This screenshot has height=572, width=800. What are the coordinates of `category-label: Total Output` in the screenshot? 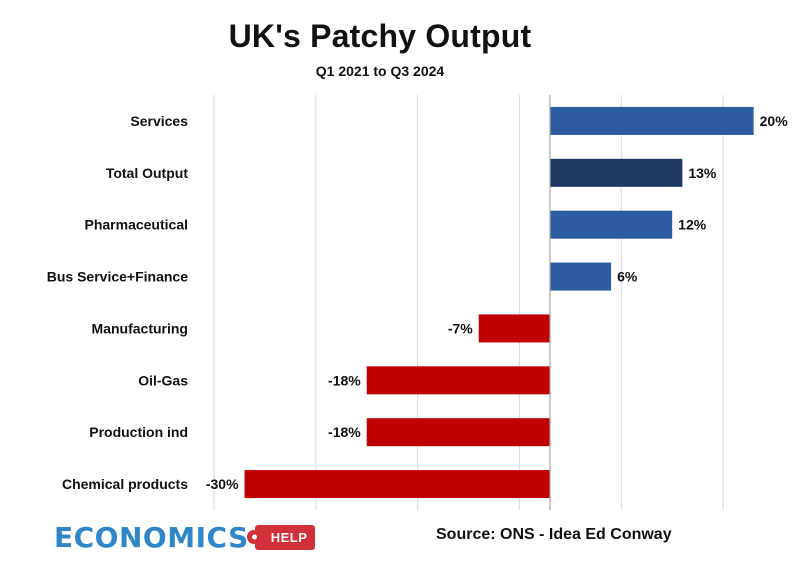 It's located at (147, 173).